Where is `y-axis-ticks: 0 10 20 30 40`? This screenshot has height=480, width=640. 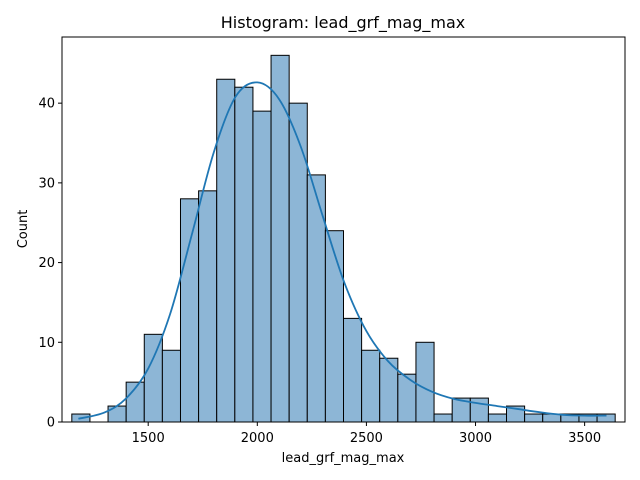
y-axis-ticks: 0 10 20 30 40 is located at coordinates (50, 264).